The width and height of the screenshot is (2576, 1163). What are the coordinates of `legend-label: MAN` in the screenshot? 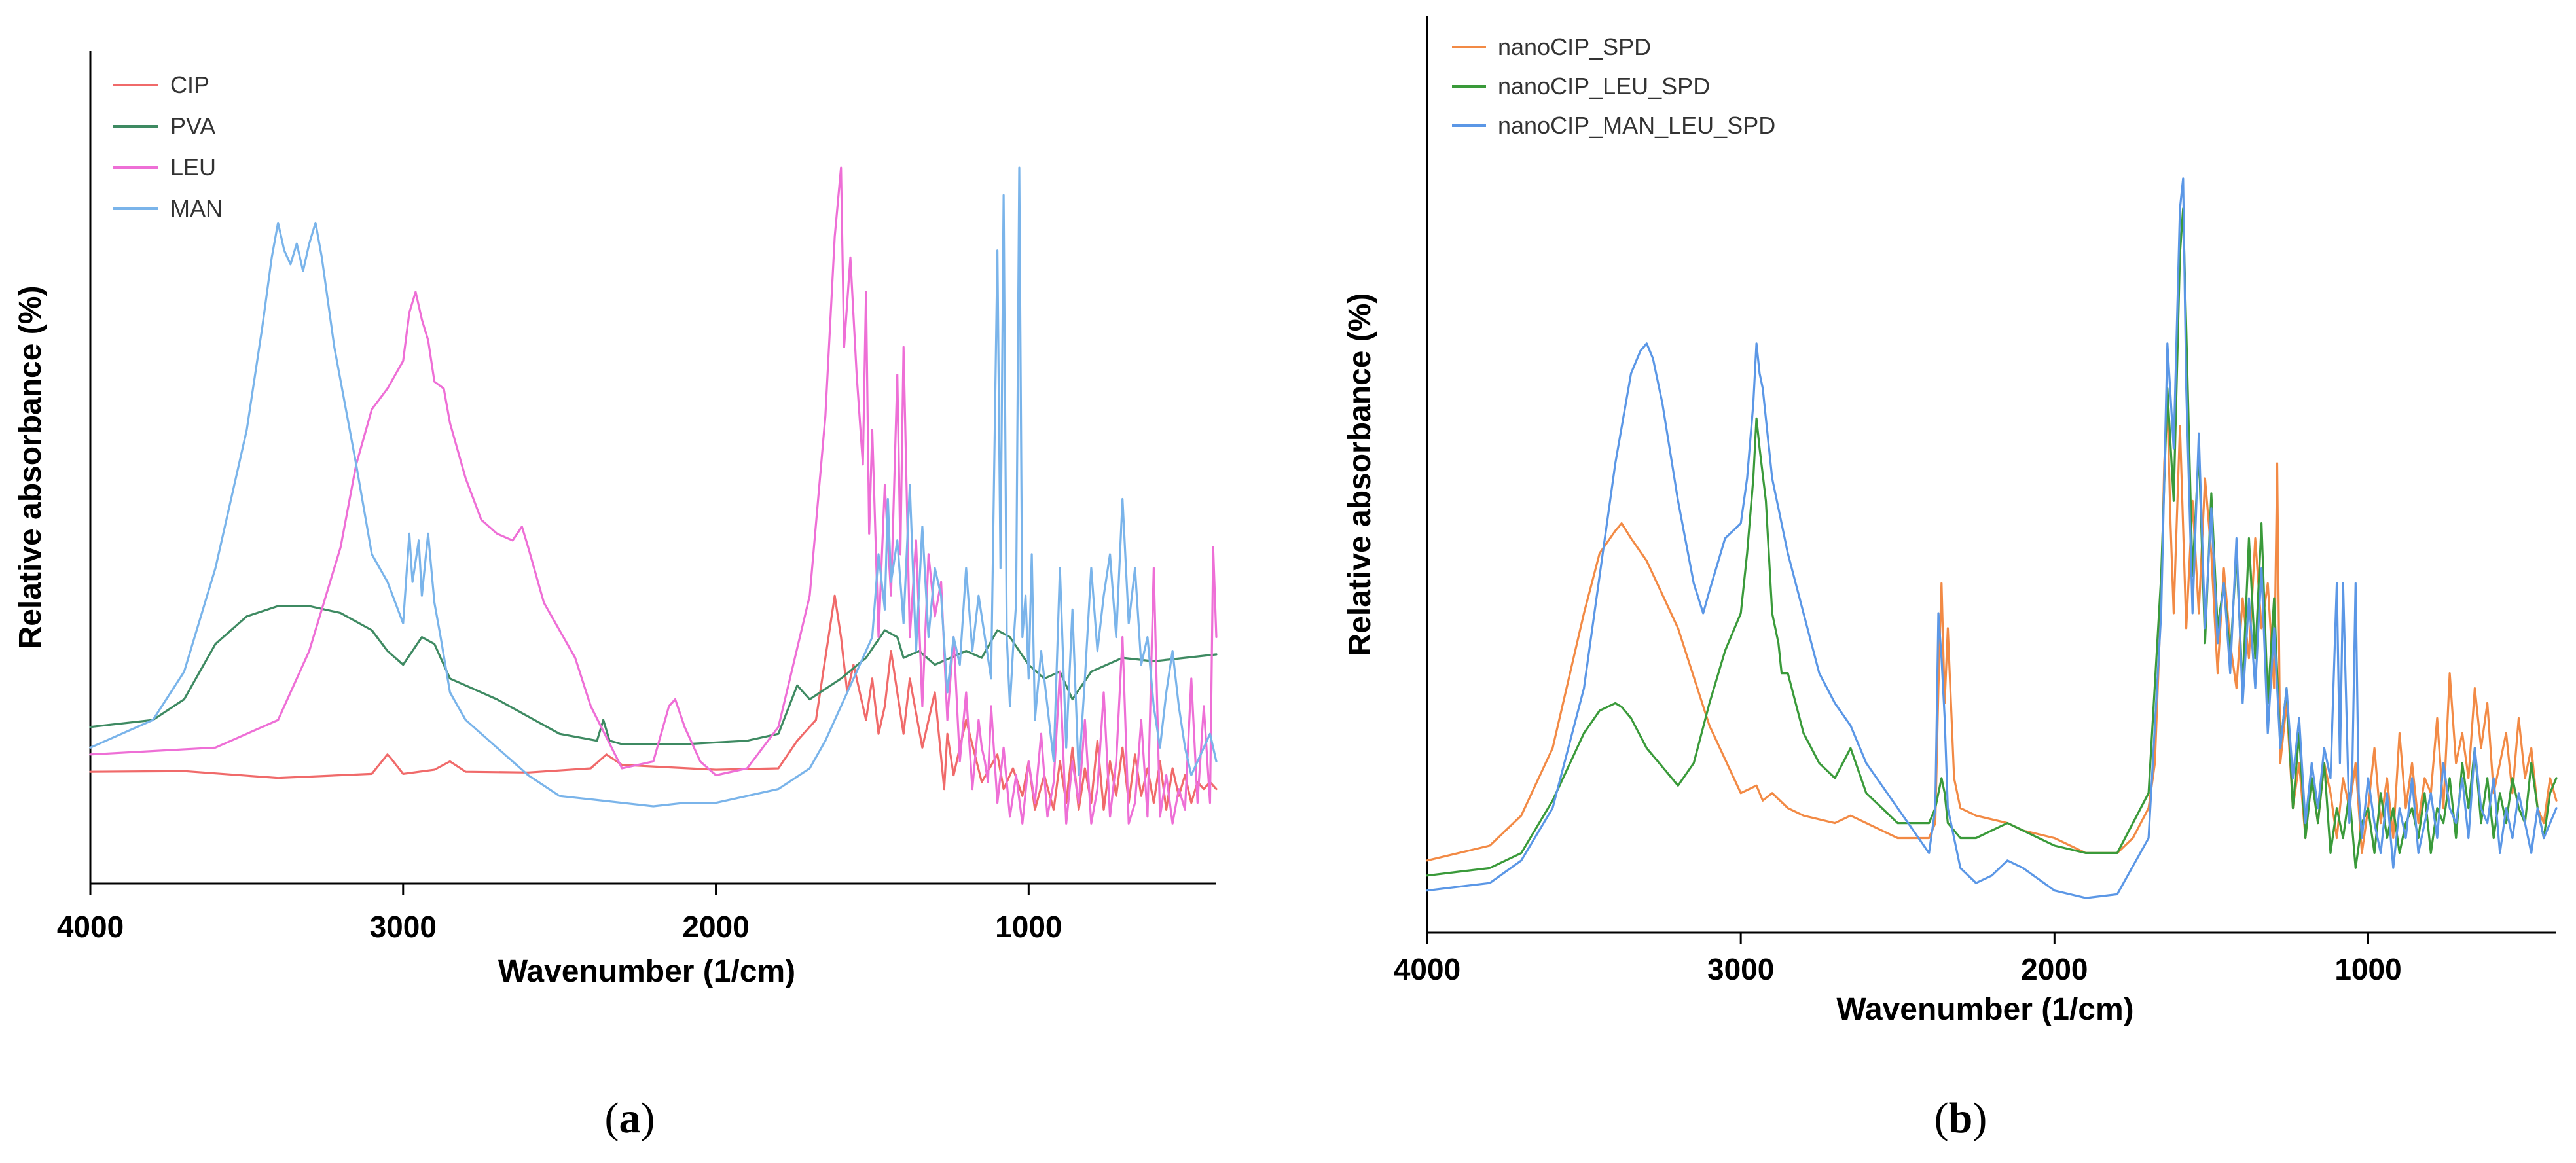 It's located at (196, 208).